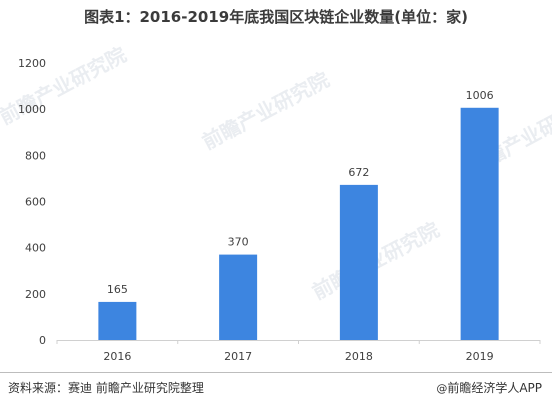 This screenshot has width=552, height=409. Describe the element at coordinates (106, 388) in the screenshot. I see `source-note: 资料来源：赛迪 前瞻产业研究院整理` at that location.